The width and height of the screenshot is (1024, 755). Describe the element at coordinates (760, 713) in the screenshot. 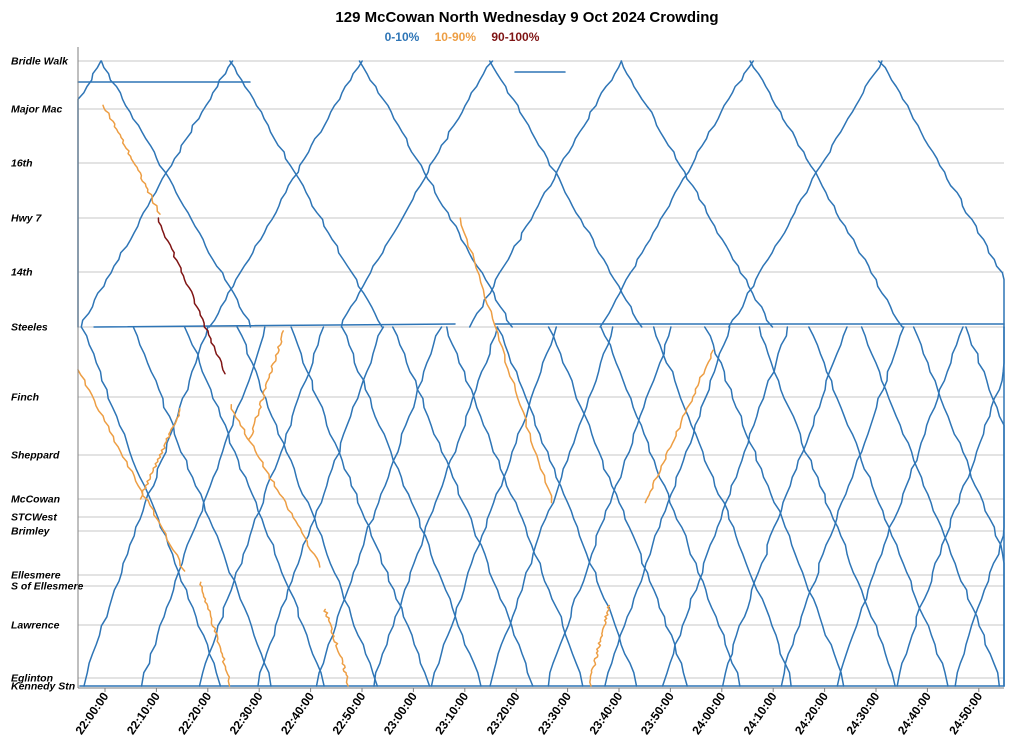

I see `x-tick-label: 24:10:00` at that location.